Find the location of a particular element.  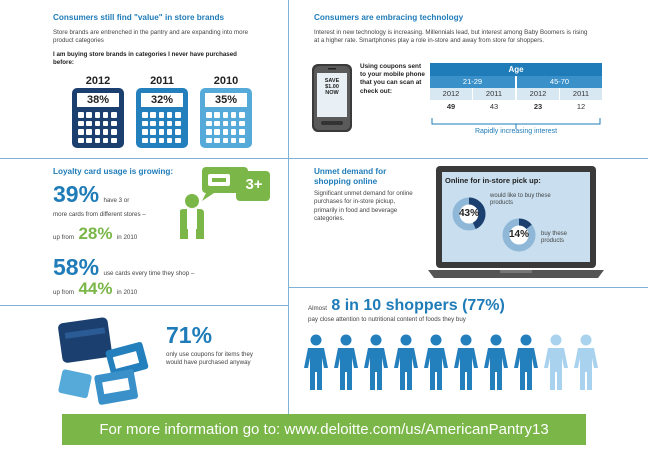

loyalty-stat-2-prev: up from 44% in 2010 is located at coordinates (95, 289).